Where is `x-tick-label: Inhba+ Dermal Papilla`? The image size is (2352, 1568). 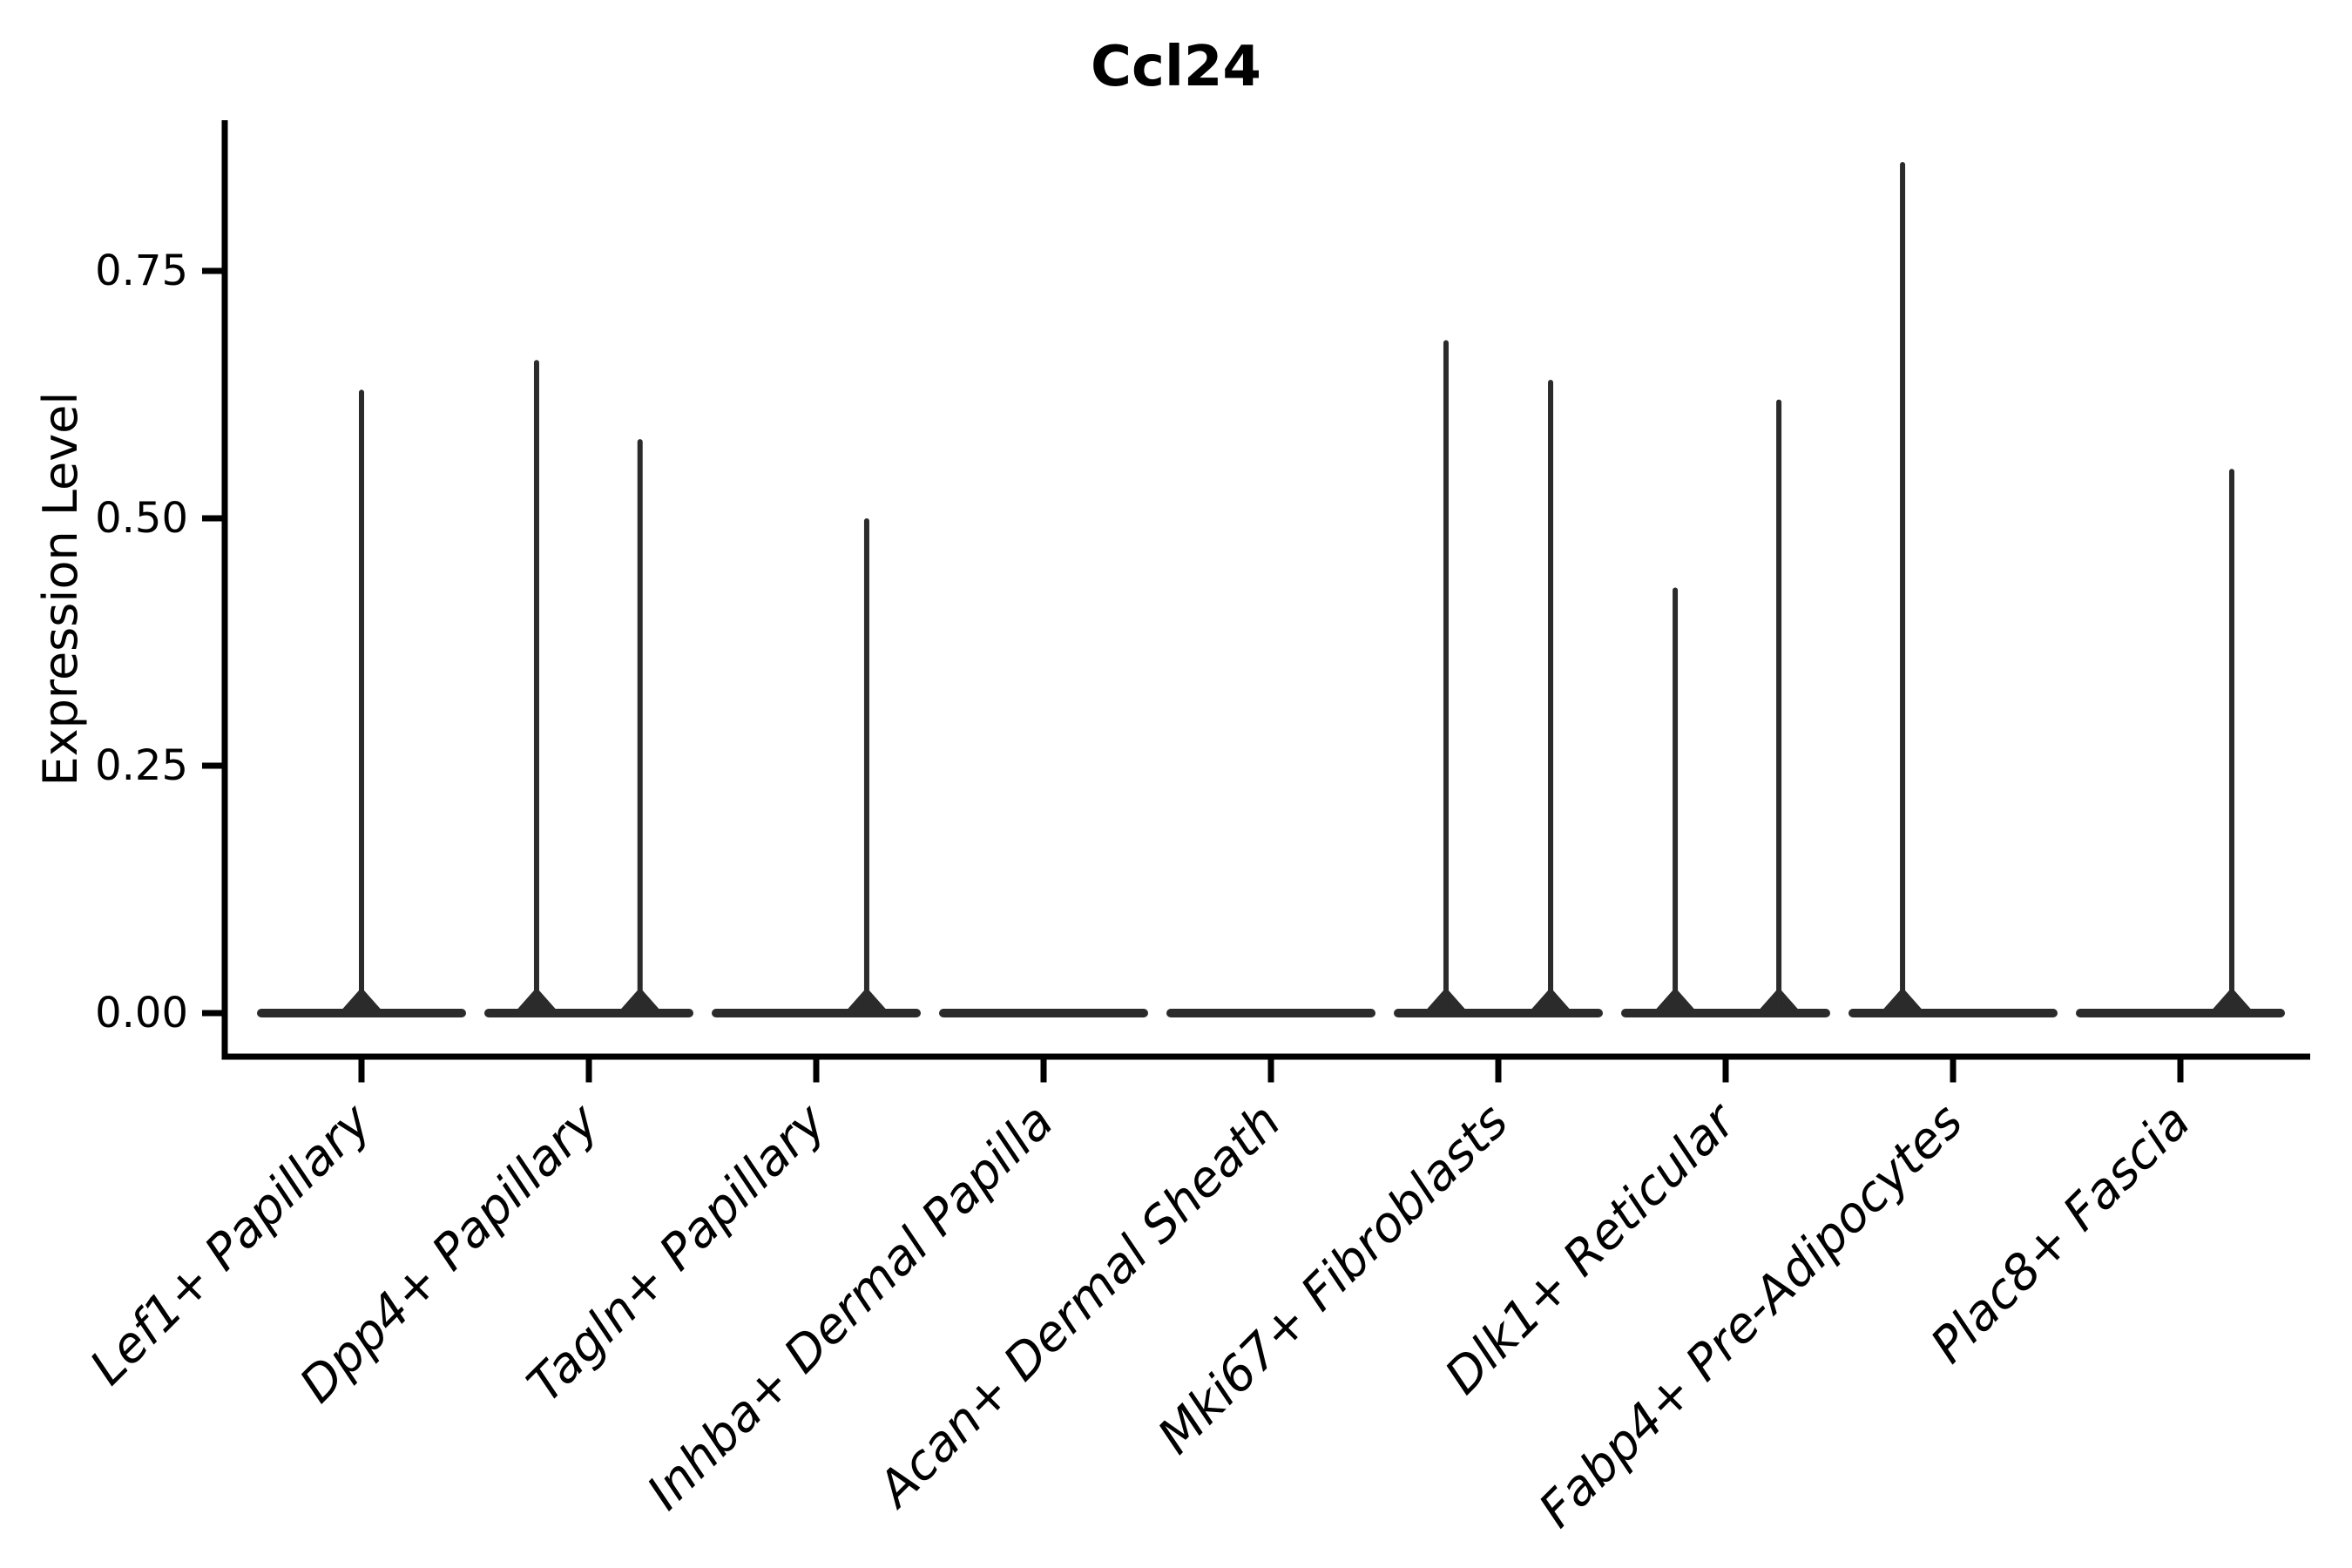 x-tick-label: Inhba+ Dermal Papilla is located at coordinates (850, 1307).